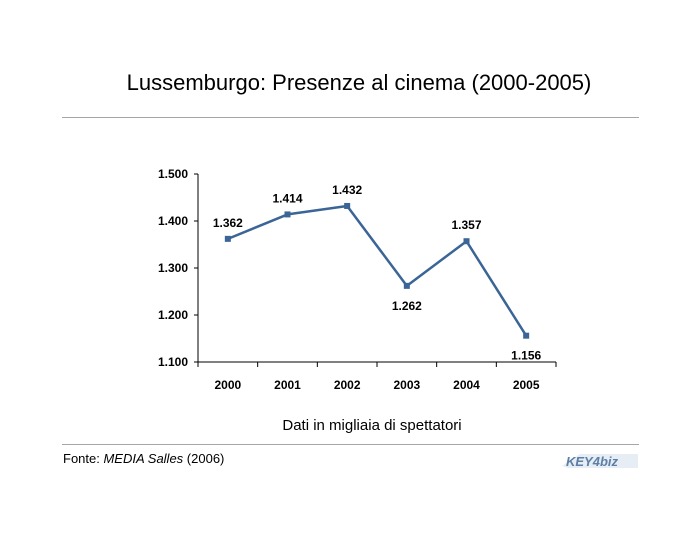 The image size is (700, 550). Describe the element at coordinates (228, 223) in the screenshot. I see `data-label: 1.362` at that location.